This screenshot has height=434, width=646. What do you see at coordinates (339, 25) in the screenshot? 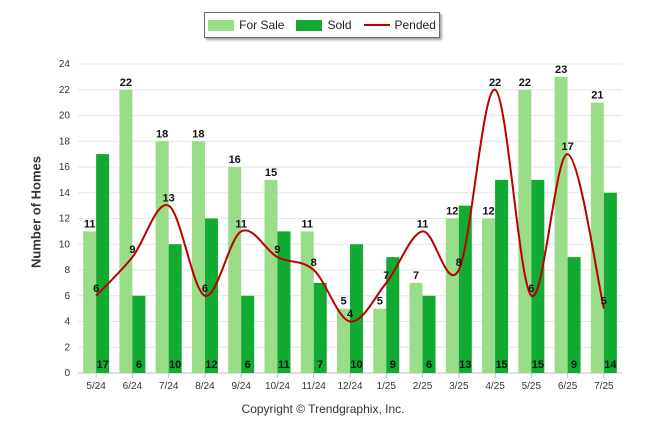
I see `legend-label-sold: Sold` at bounding box center [339, 25].